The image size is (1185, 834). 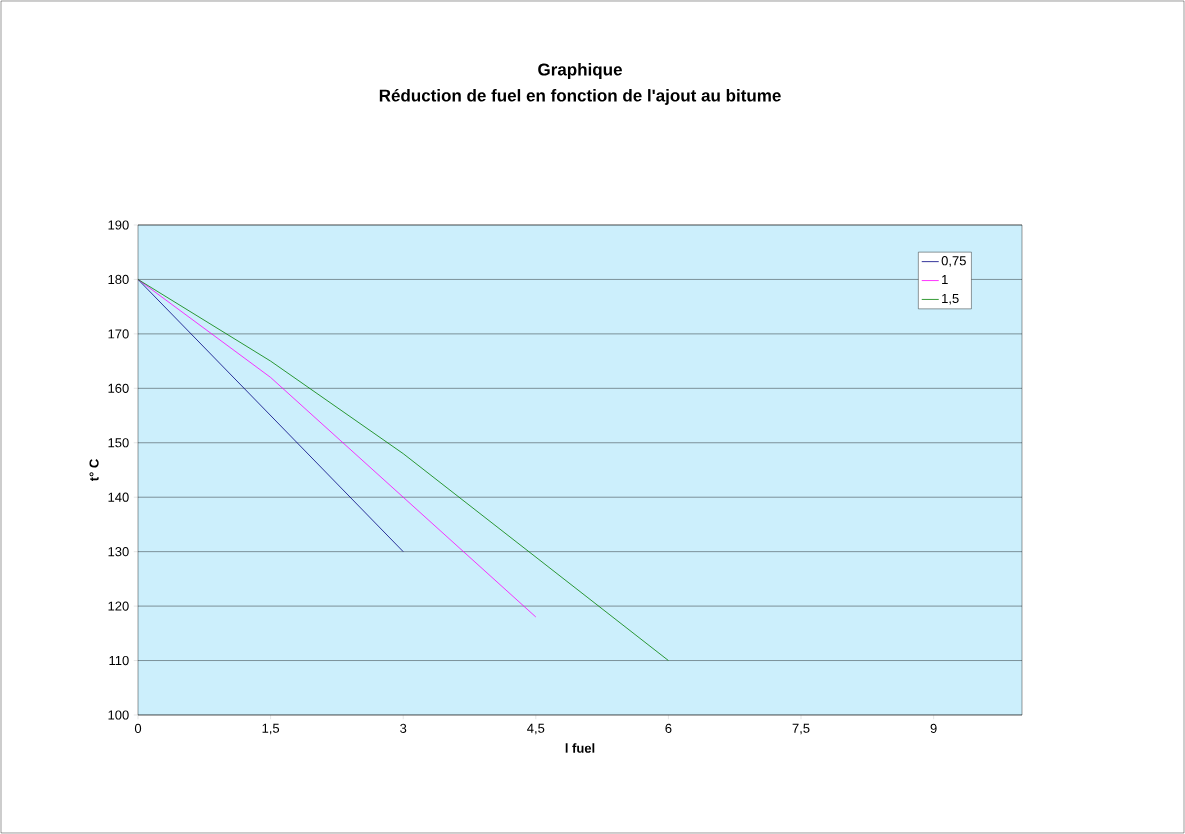 What do you see at coordinates (403, 728) in the screenshot?
I see `x-tick-label: 3` at bounding box center [403, 728].